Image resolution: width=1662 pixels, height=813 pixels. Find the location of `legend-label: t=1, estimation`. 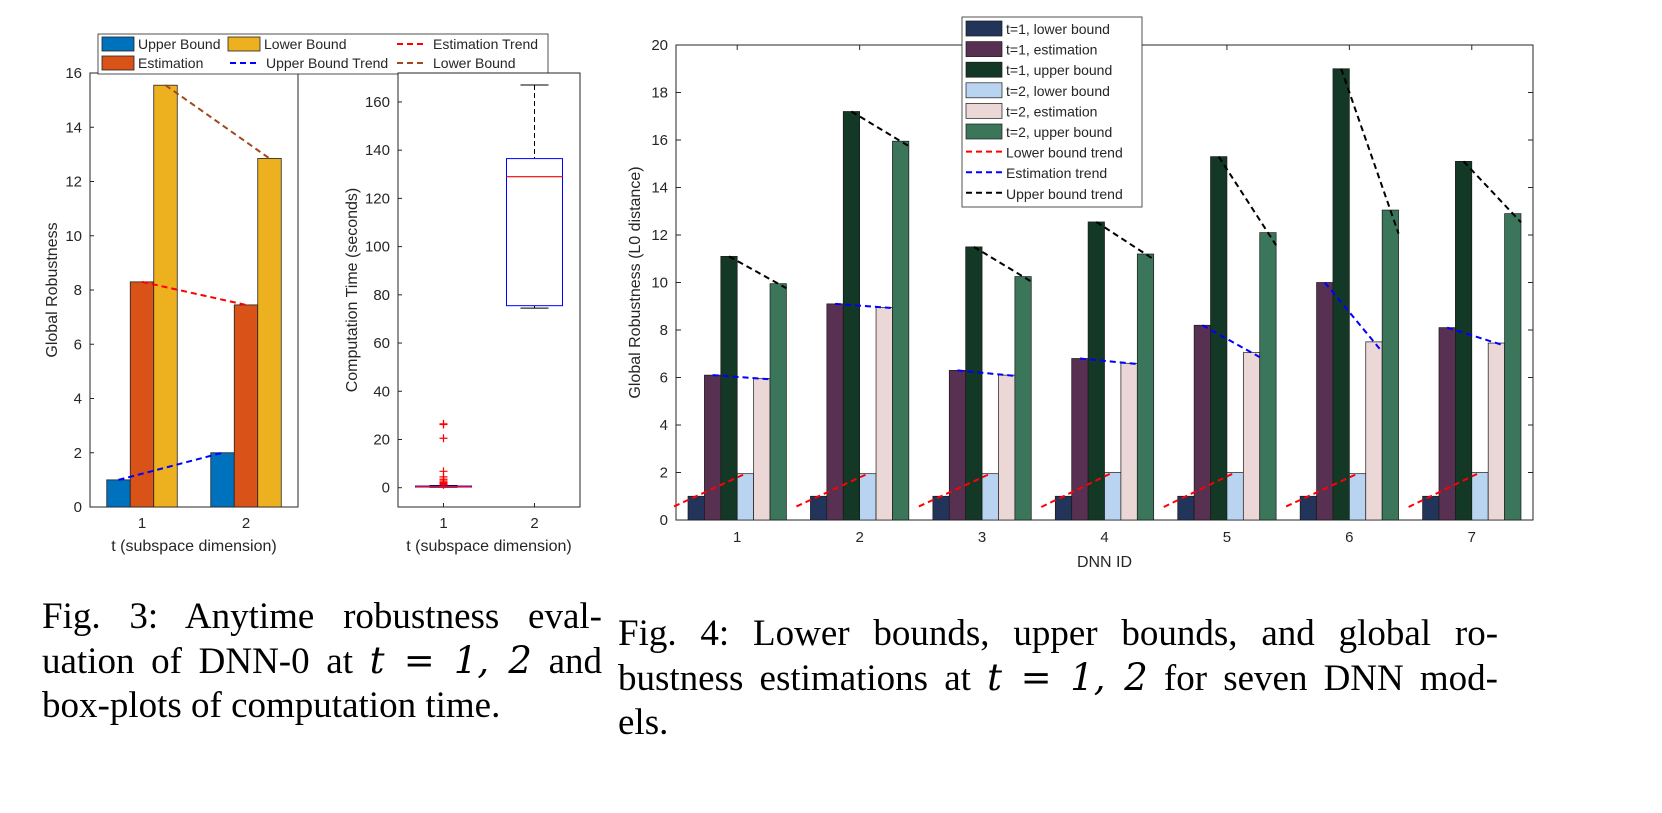

legend-label: t=1, estimation is located at coordinates (1051, 50).